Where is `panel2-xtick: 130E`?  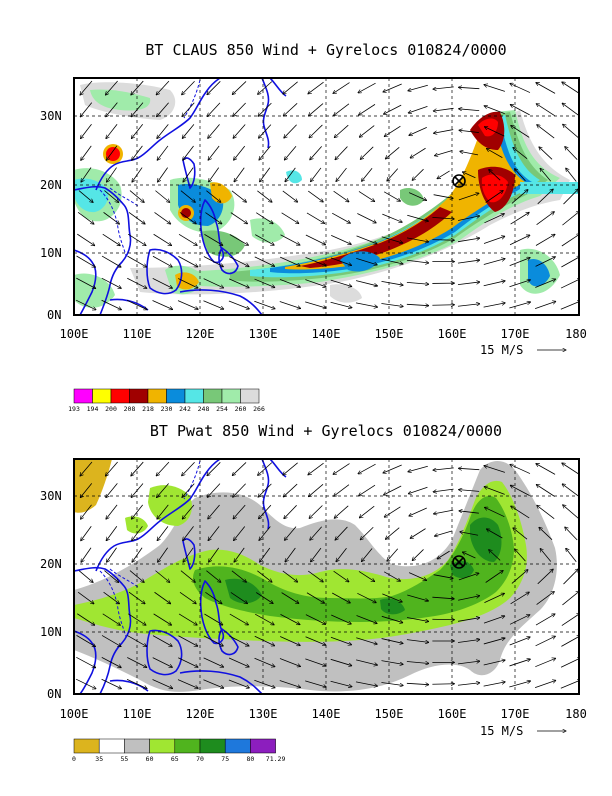
panel2-xtick: 130E is located at coordinates (263, 714).